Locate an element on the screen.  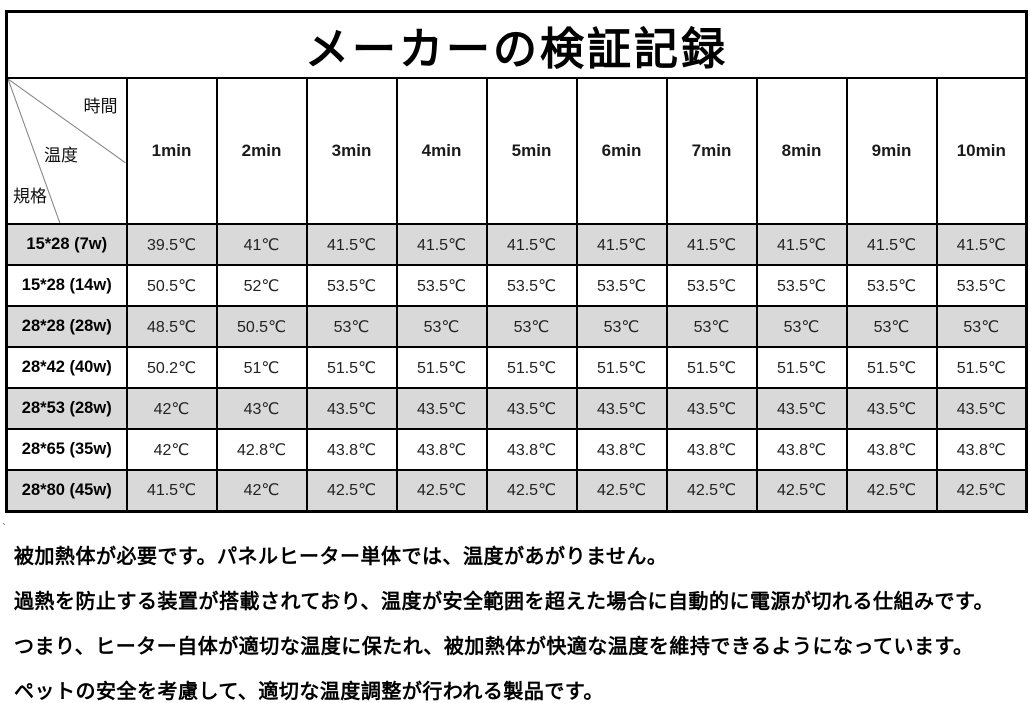
time-header-10min: 10min is located at coordinates (981, 151).